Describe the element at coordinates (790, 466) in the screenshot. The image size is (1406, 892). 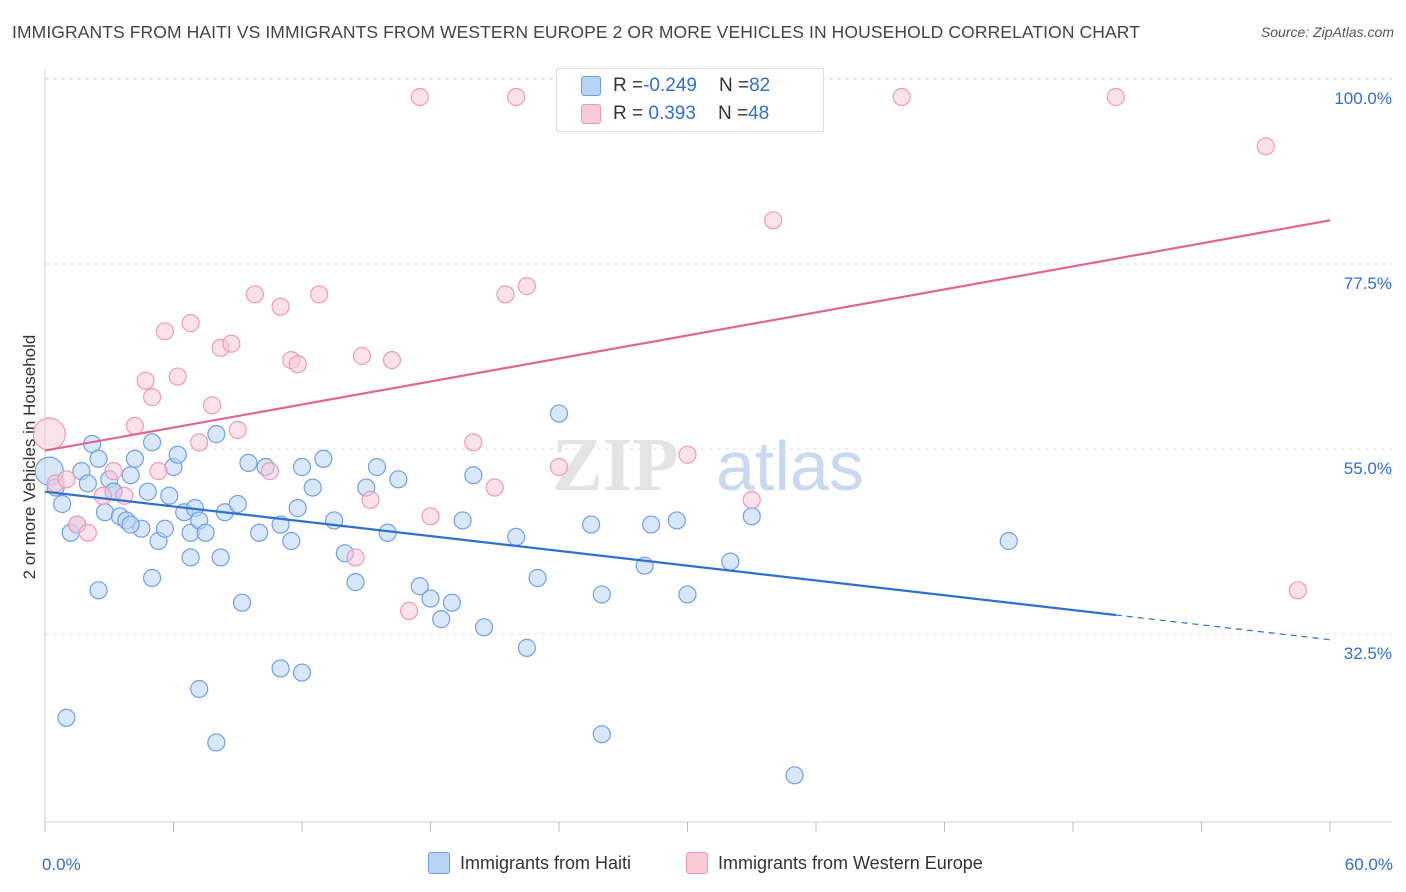
I see `watermark-atlas: atlas` at that location.